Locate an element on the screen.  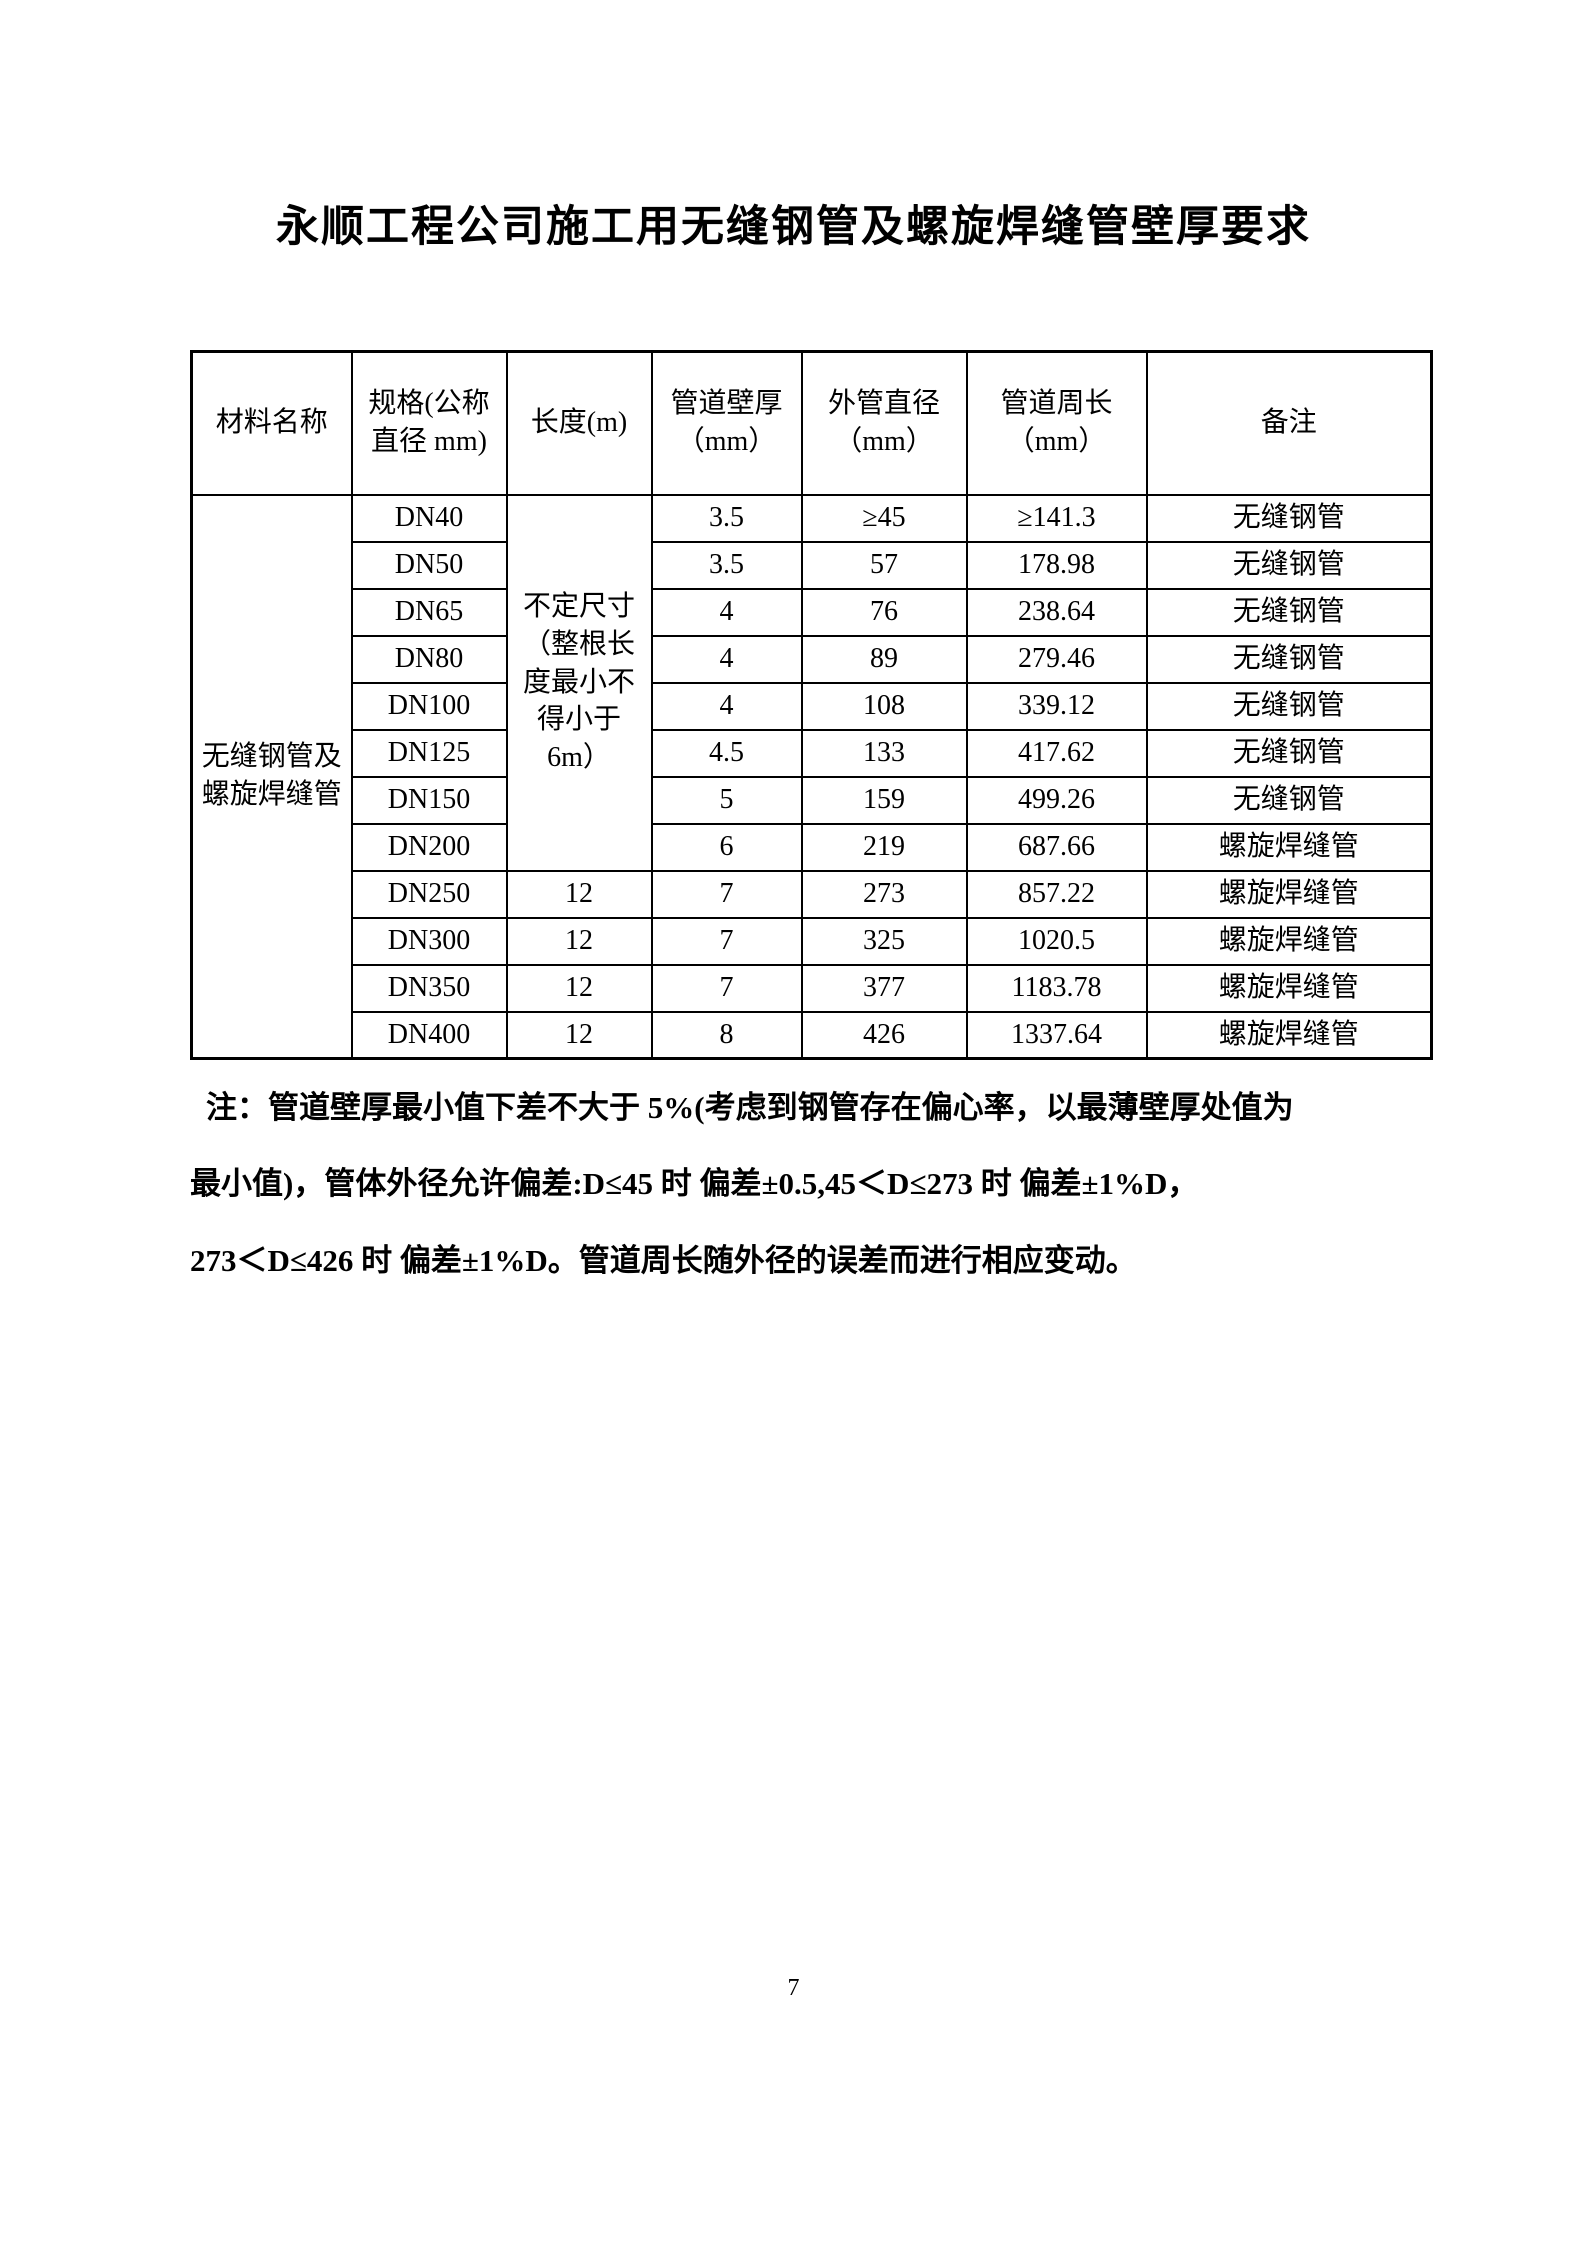
cell-outer-diameter: 273 is located at coordinates (884, 894).